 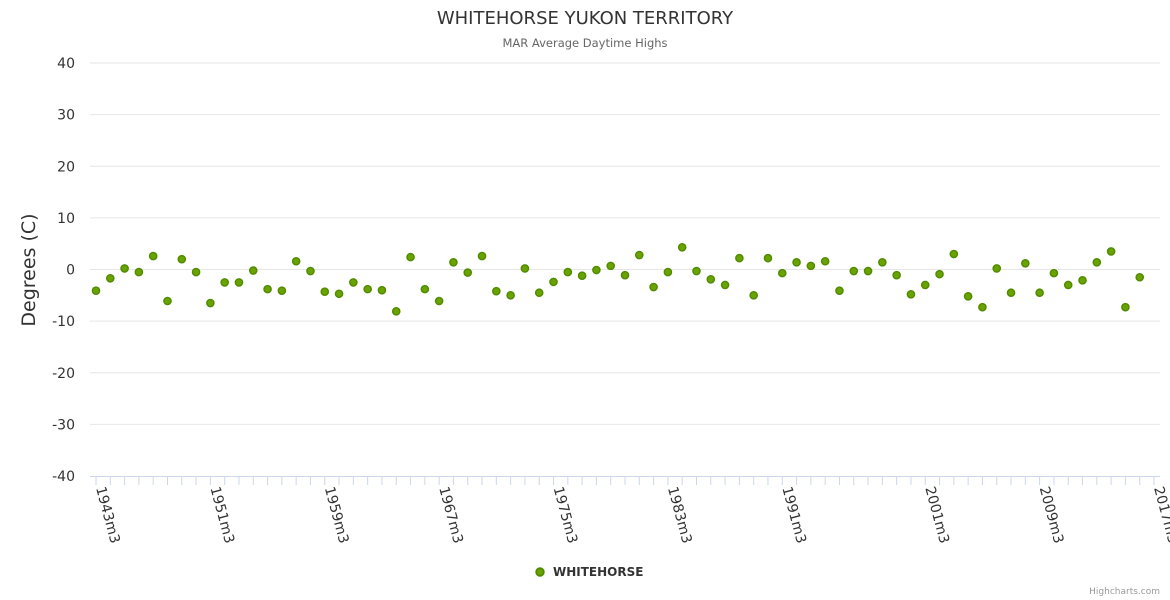 What do you see at coordinates (598, 572) in the screenshot?
I see `legend-label-whitehorse: WHITEHORSE` at bounding box center [598, 572].